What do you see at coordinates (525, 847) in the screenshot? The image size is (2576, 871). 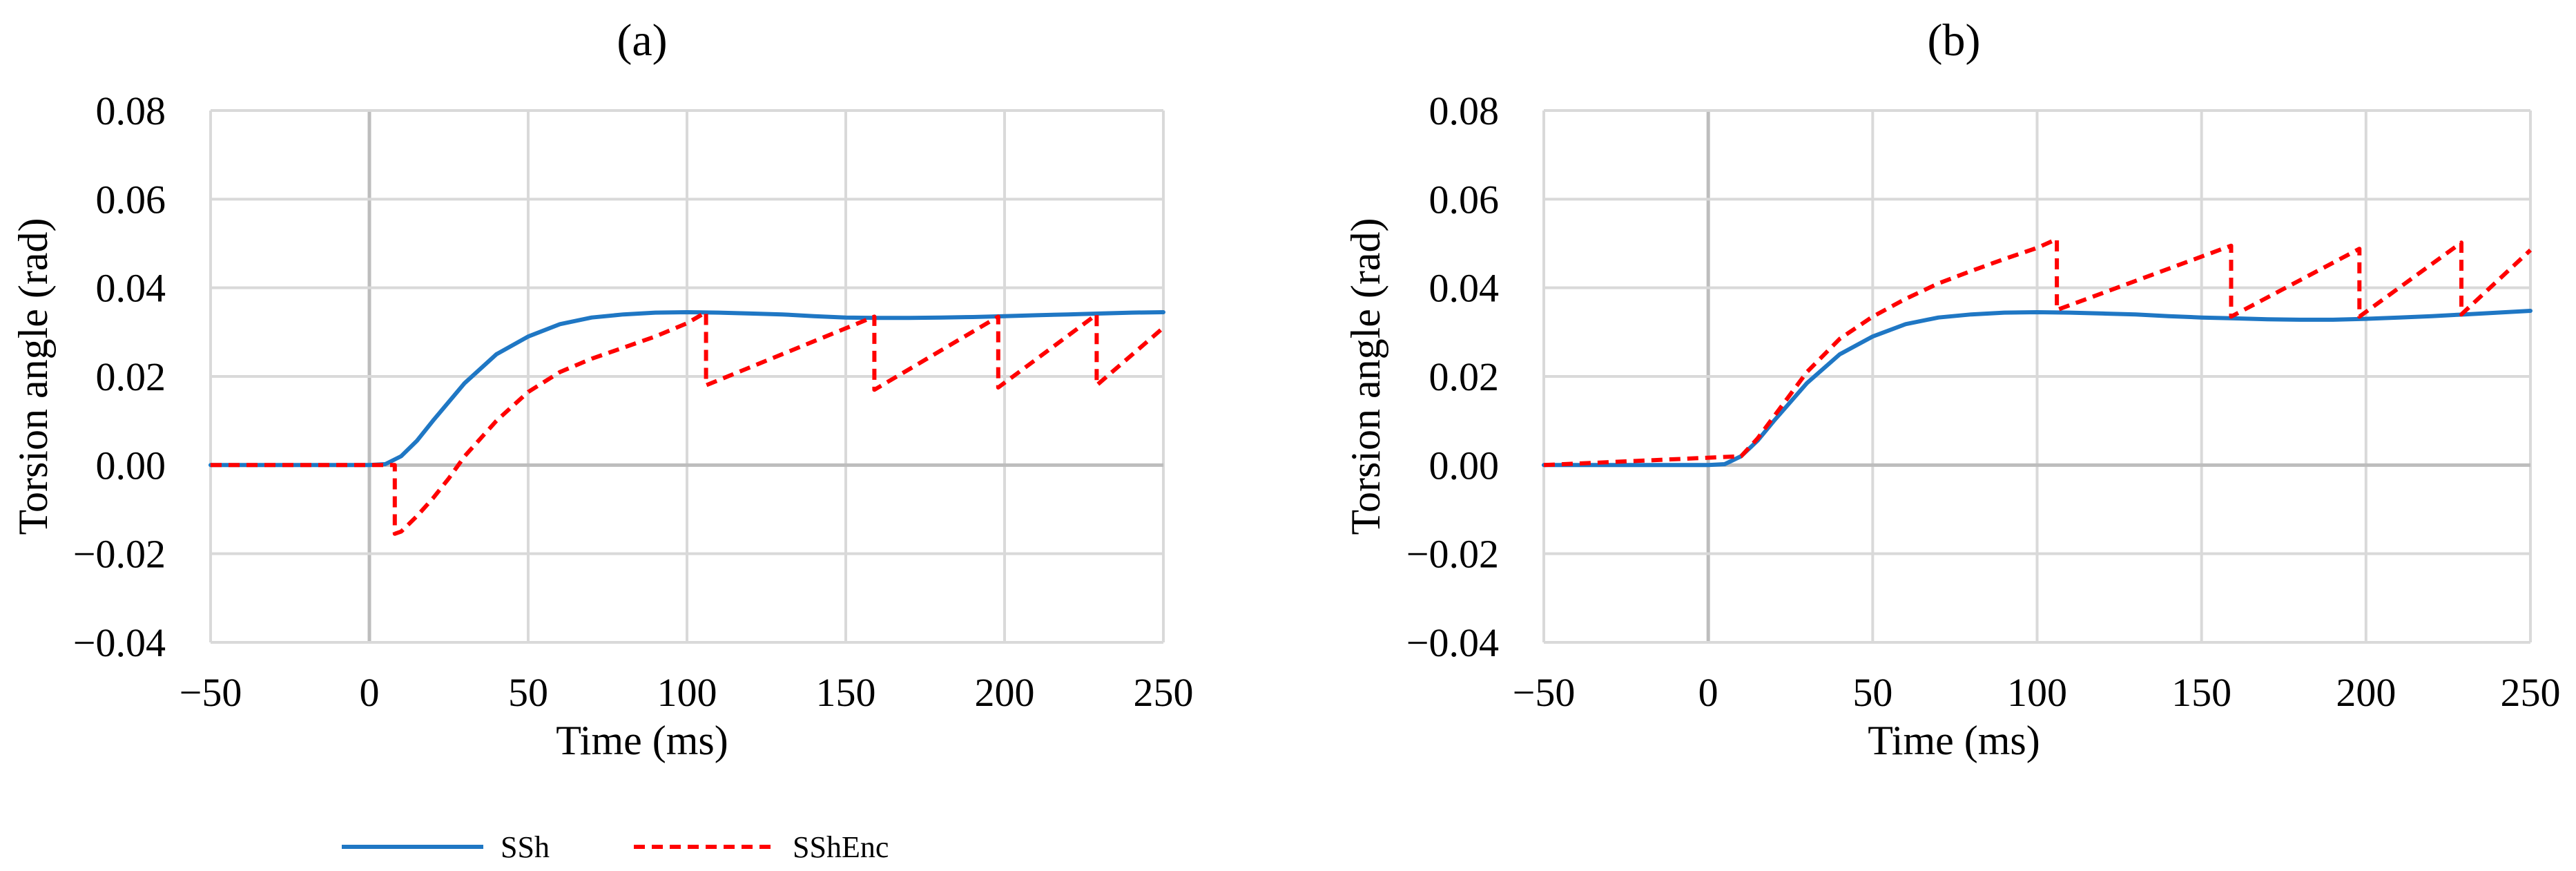 I see `legend-label: SSh` at bounding box center [525, 847].